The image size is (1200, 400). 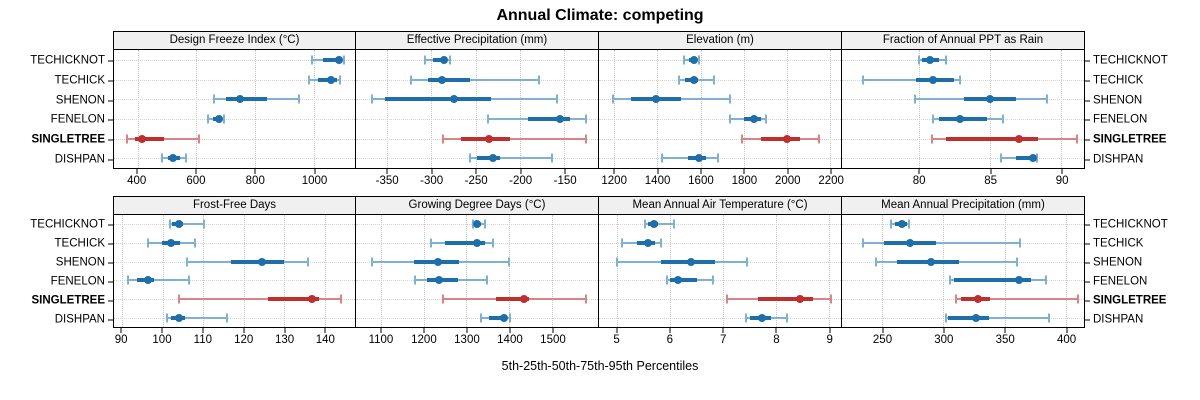 What do you see at coordinates (234, 113) in the screenshot?
I see `panel-column-design-freeze-index-c: Design Freeze Index (°C) 400 600 800 1000` at bounding box center [234, 113].